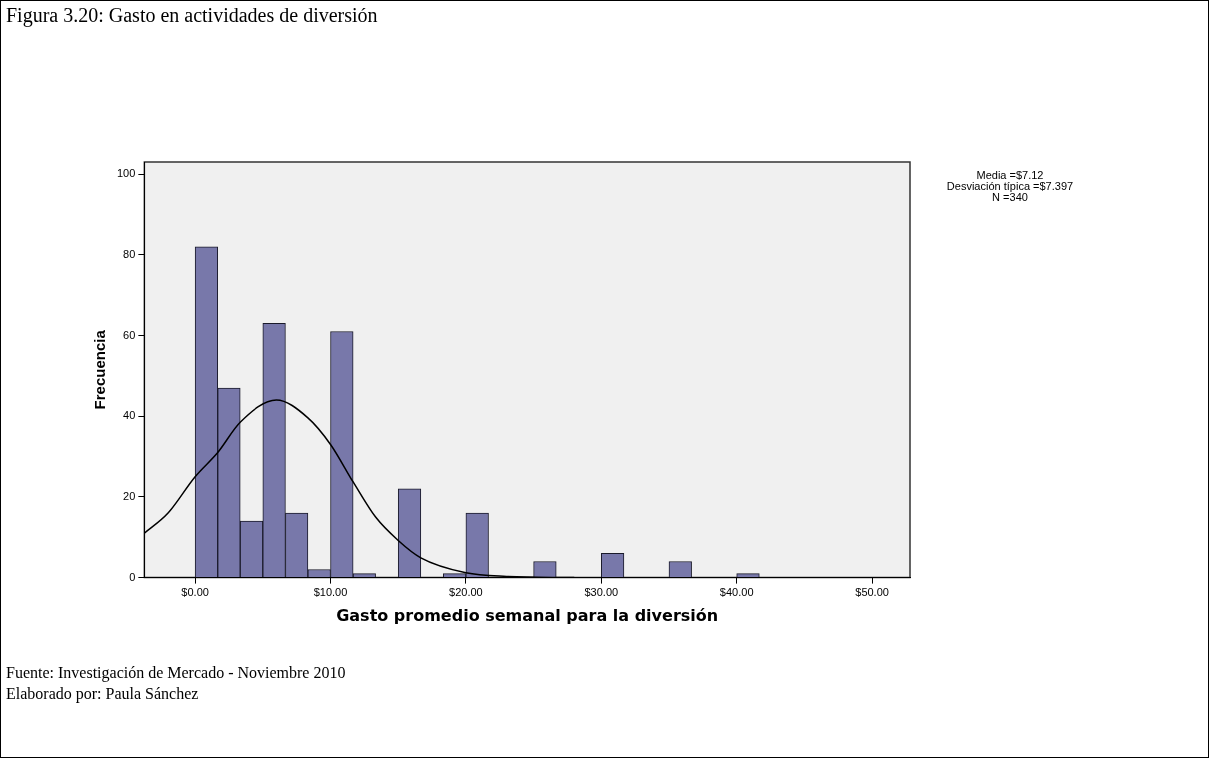 This screenshot has width=1219, height=768. Describe the element at coordinates (1010, 186) in the screenshot. I see `text: Desviación típica =$7.397` at that location.